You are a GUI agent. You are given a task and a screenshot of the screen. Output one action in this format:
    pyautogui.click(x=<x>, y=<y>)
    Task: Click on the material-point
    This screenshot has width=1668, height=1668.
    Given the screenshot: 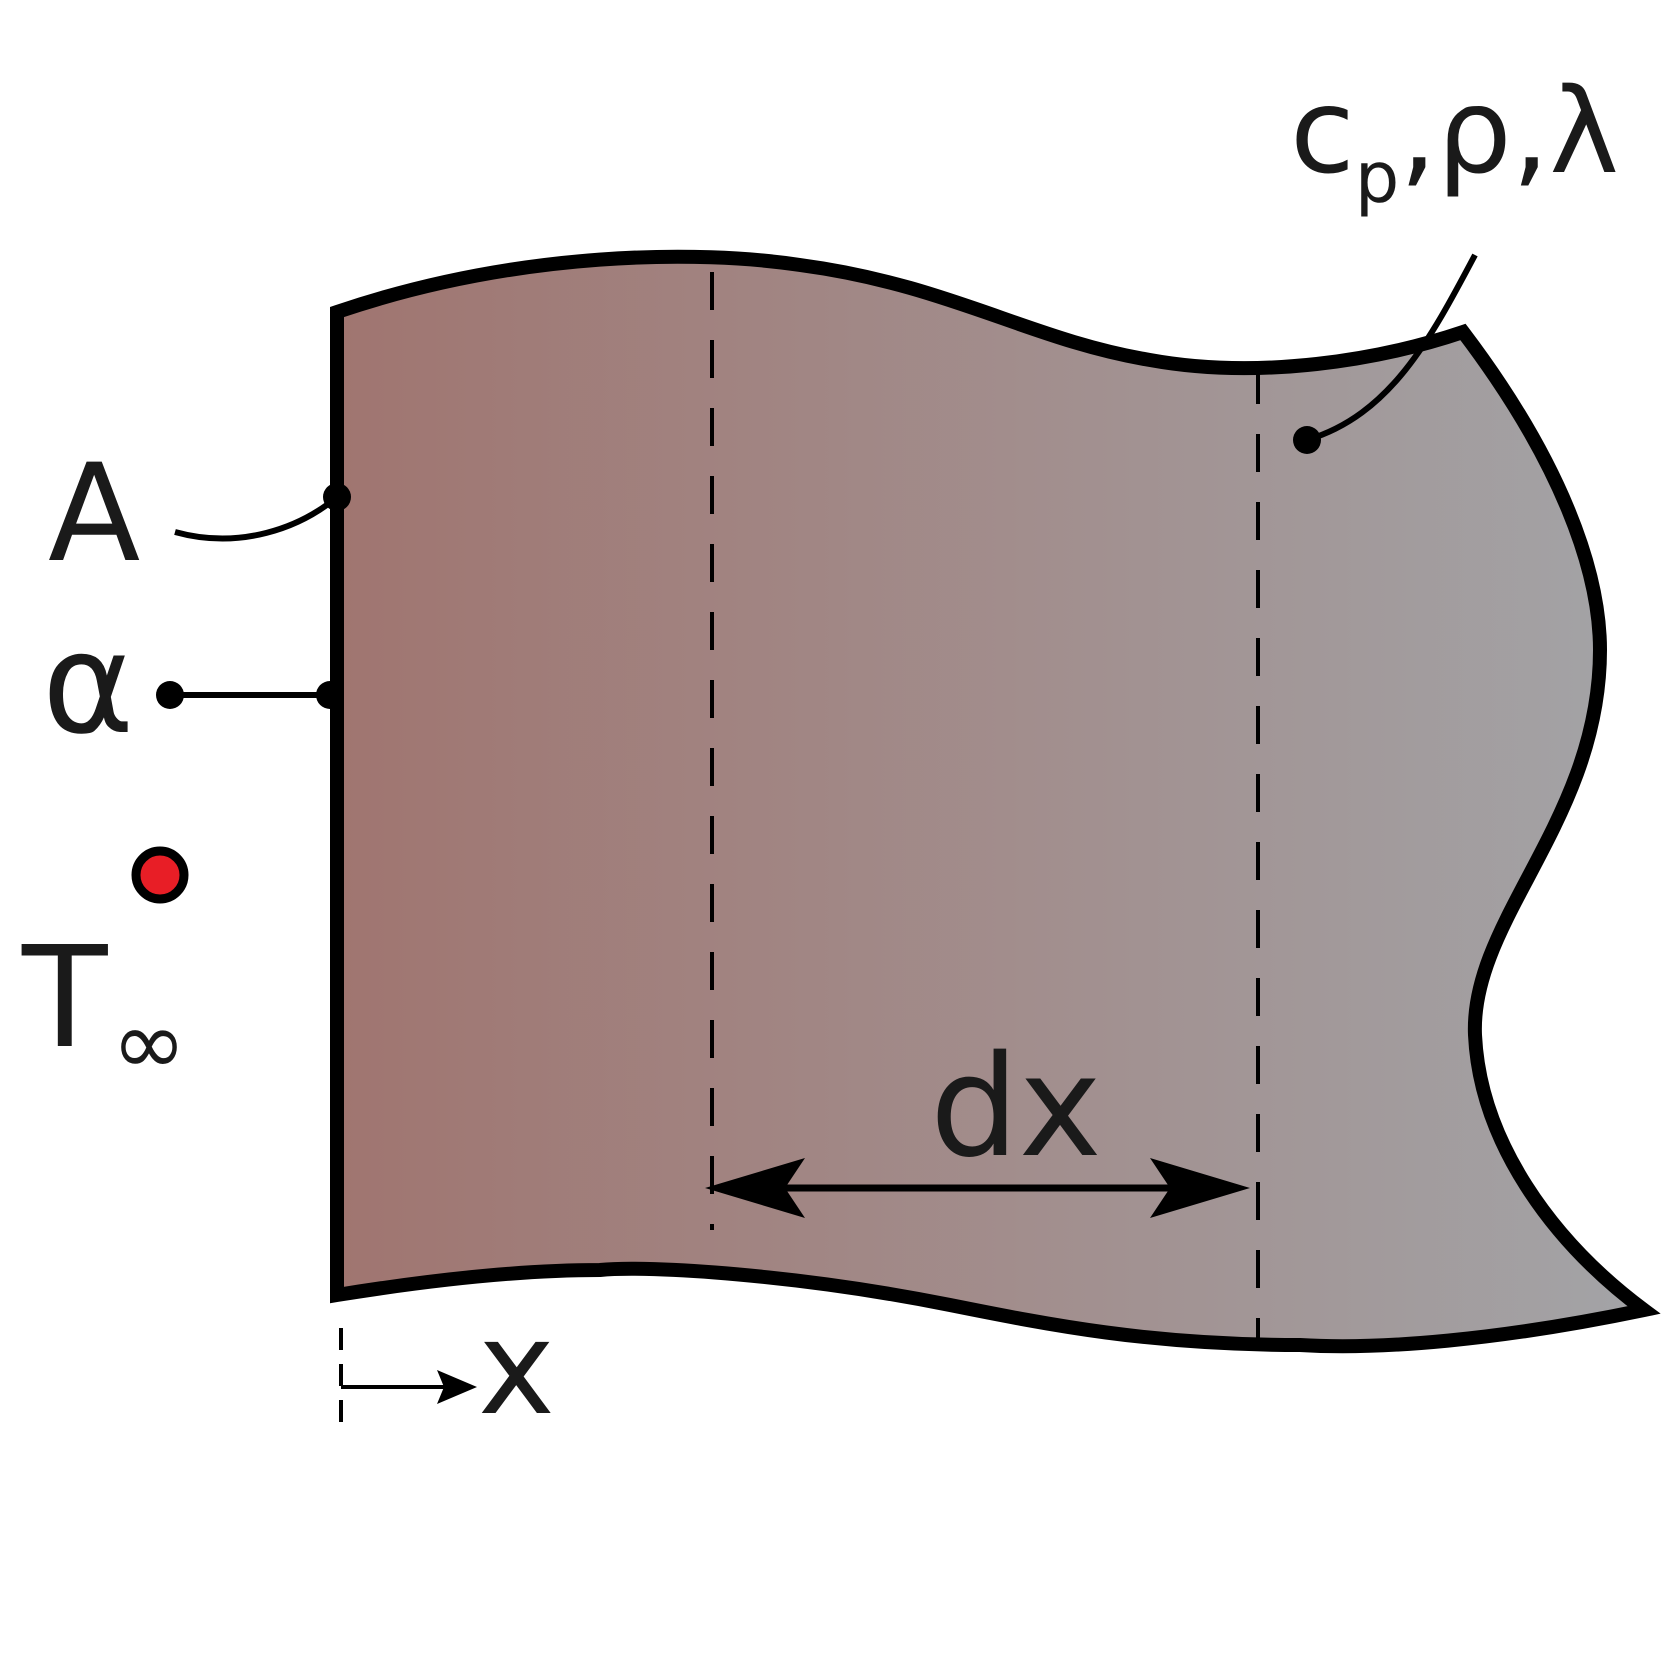 What is the action you would take?
    pyautogui.click(x=1307, y=440)
    